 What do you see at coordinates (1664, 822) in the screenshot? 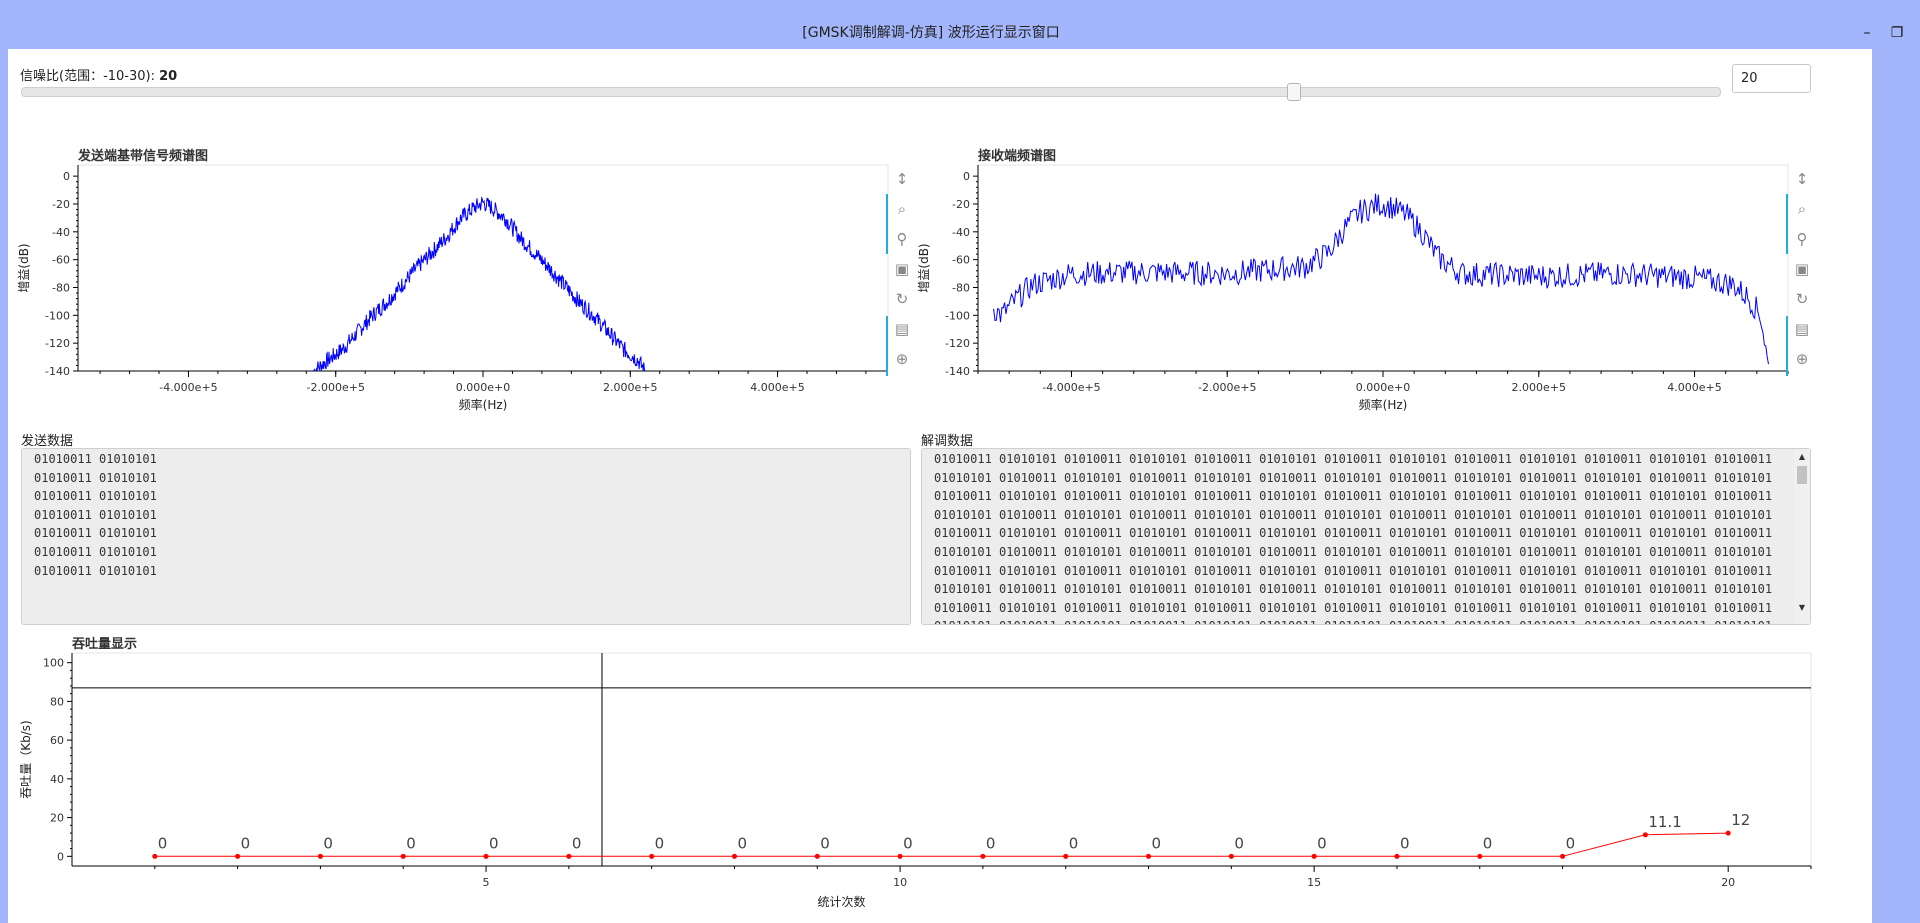
I see `throughput-data-label: 11.1` at bounding box center [1664, 822].